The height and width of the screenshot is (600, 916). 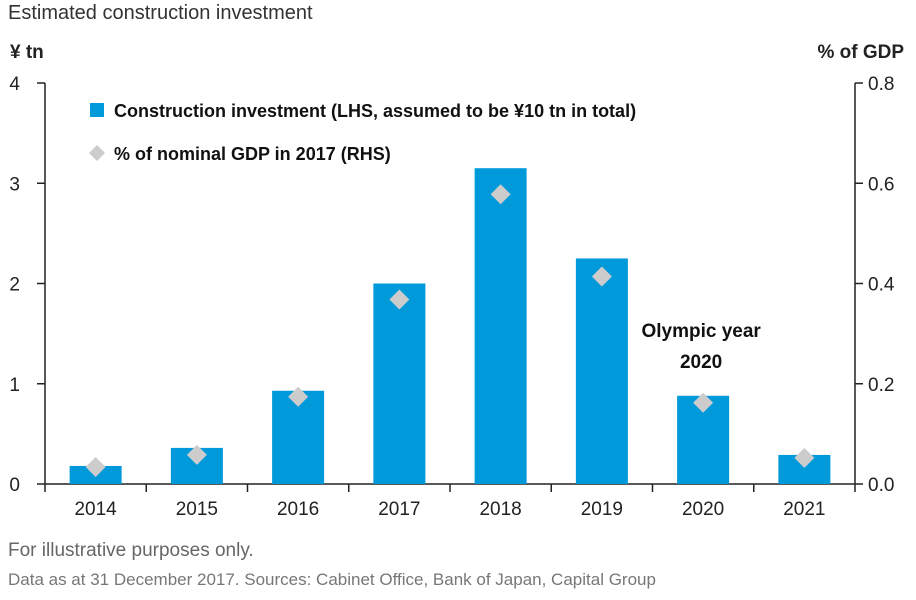 I want to click on bar-2017, so click(x=399, y=383).